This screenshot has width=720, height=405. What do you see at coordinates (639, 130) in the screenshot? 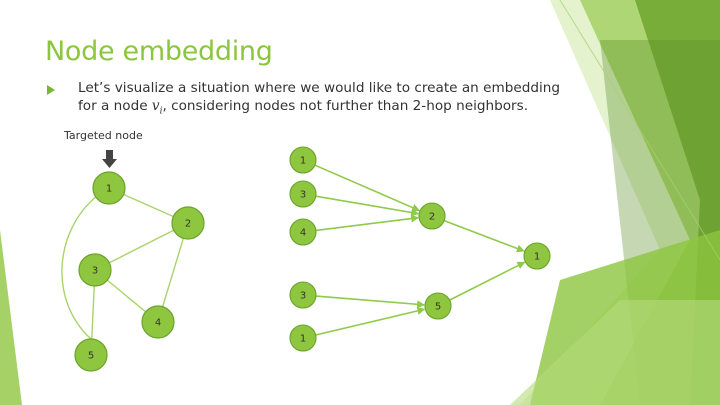
I see `decor-line` at bounding box center [639, 130].